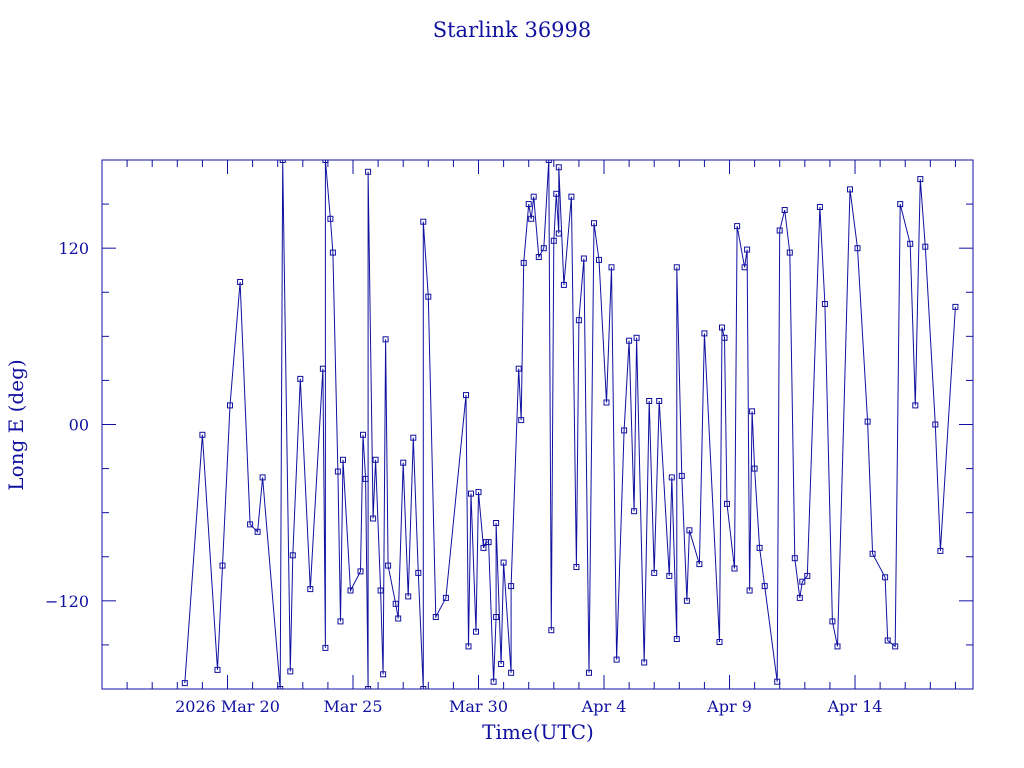 The height and width of the screenshot is (768, 1024). I want to click on x-tick-labels: 2026 Mar 20 Mar 25 Mar 30 Apr 4 Apr 9 Apr 14, so click(528, 706).